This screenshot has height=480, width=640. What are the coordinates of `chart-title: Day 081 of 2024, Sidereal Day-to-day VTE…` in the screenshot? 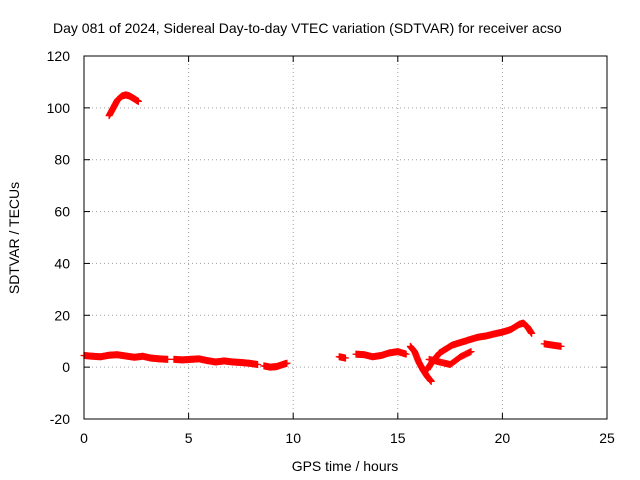 It's located at (307, 28).